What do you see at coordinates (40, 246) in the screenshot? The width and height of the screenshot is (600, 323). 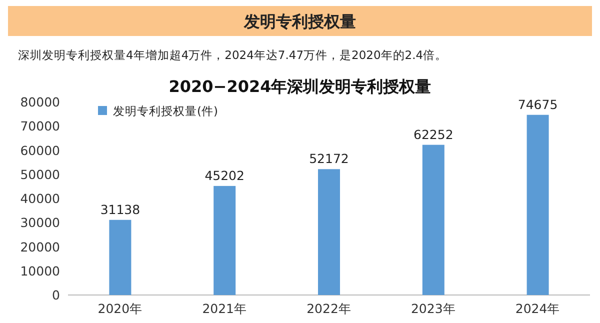 I see `y-tick-label: 20000` at bounding box center [40, 246].